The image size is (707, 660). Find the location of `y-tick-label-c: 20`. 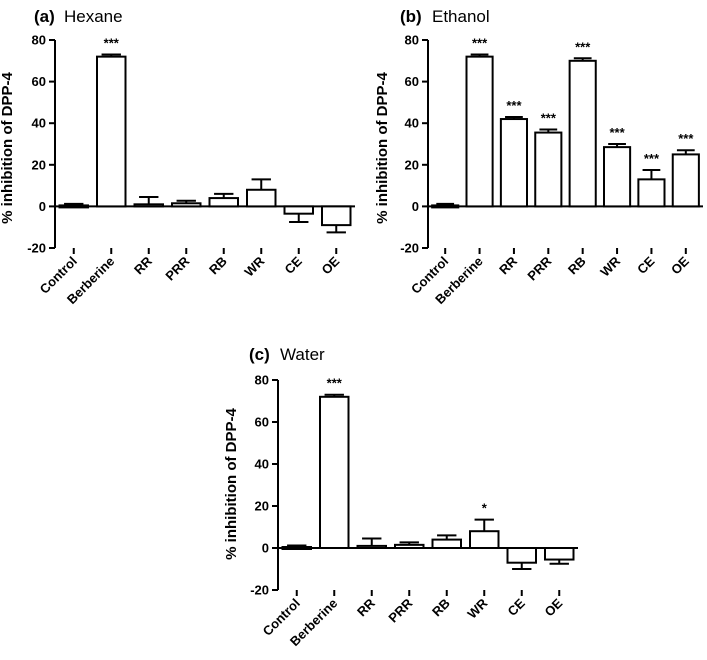

y-tick-label-c: 20 is located at coordinates (262, 506).